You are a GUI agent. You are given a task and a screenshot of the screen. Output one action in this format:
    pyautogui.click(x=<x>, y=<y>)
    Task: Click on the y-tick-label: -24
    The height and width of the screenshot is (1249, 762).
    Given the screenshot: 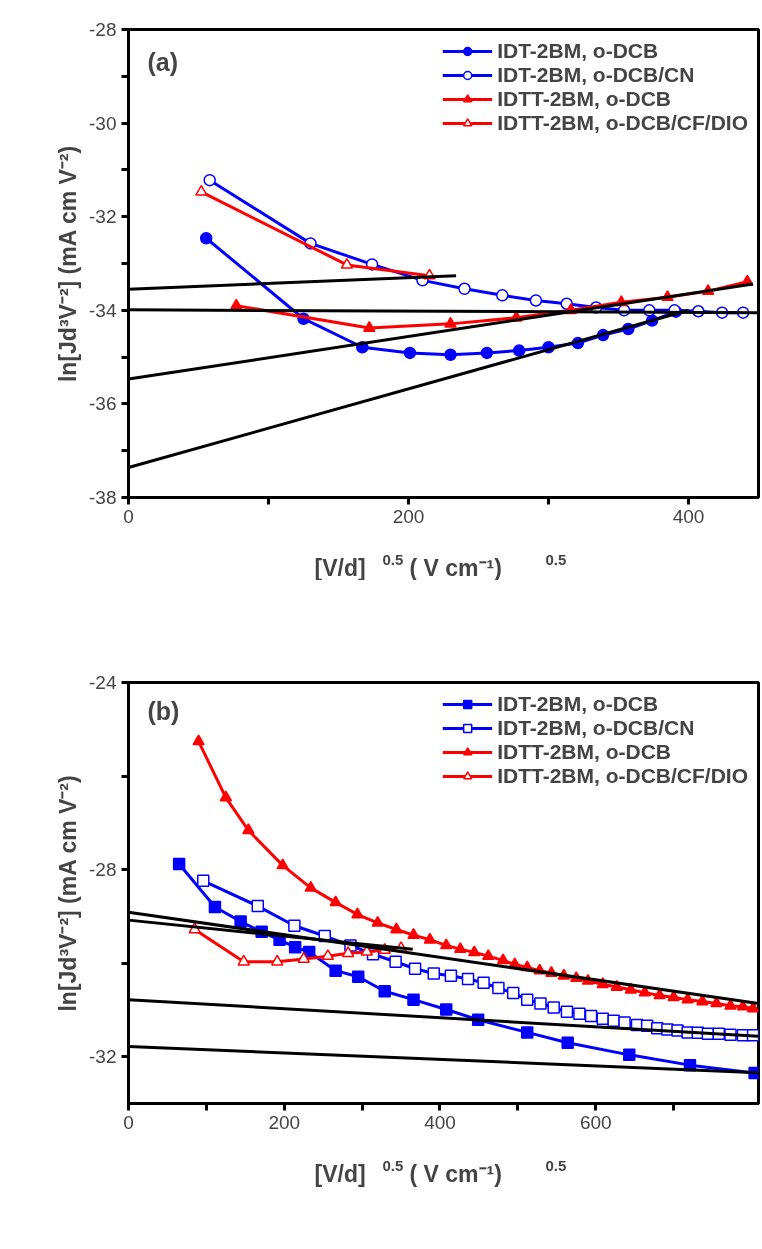 What is the action you would take?
    pyautogui.click(x=103, y=682)
    